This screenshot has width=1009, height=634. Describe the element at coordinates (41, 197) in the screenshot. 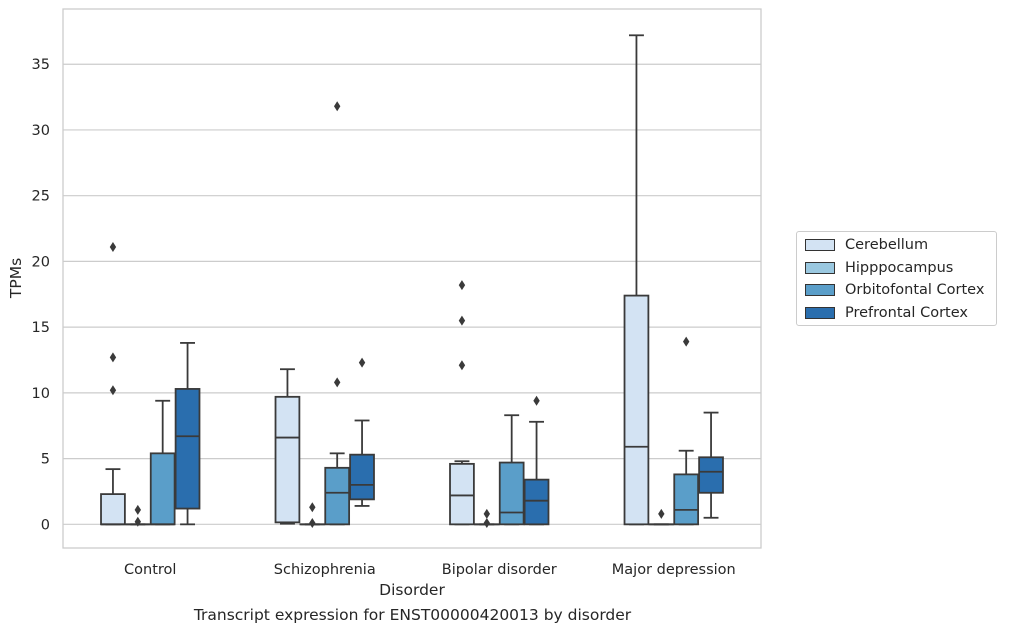

I see `y-tick-label: 25` at that location.